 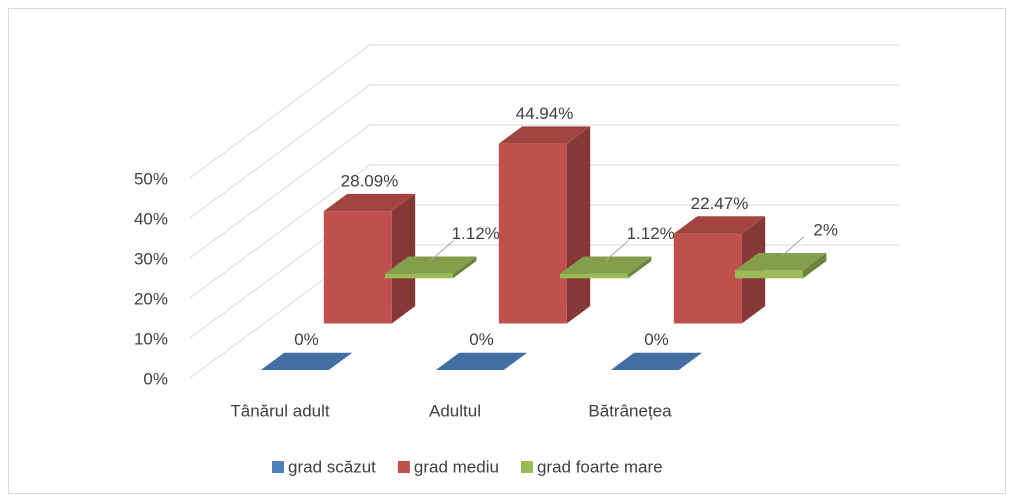 I want to click on y-tick-label: 50%, so click(x=151, y=178).